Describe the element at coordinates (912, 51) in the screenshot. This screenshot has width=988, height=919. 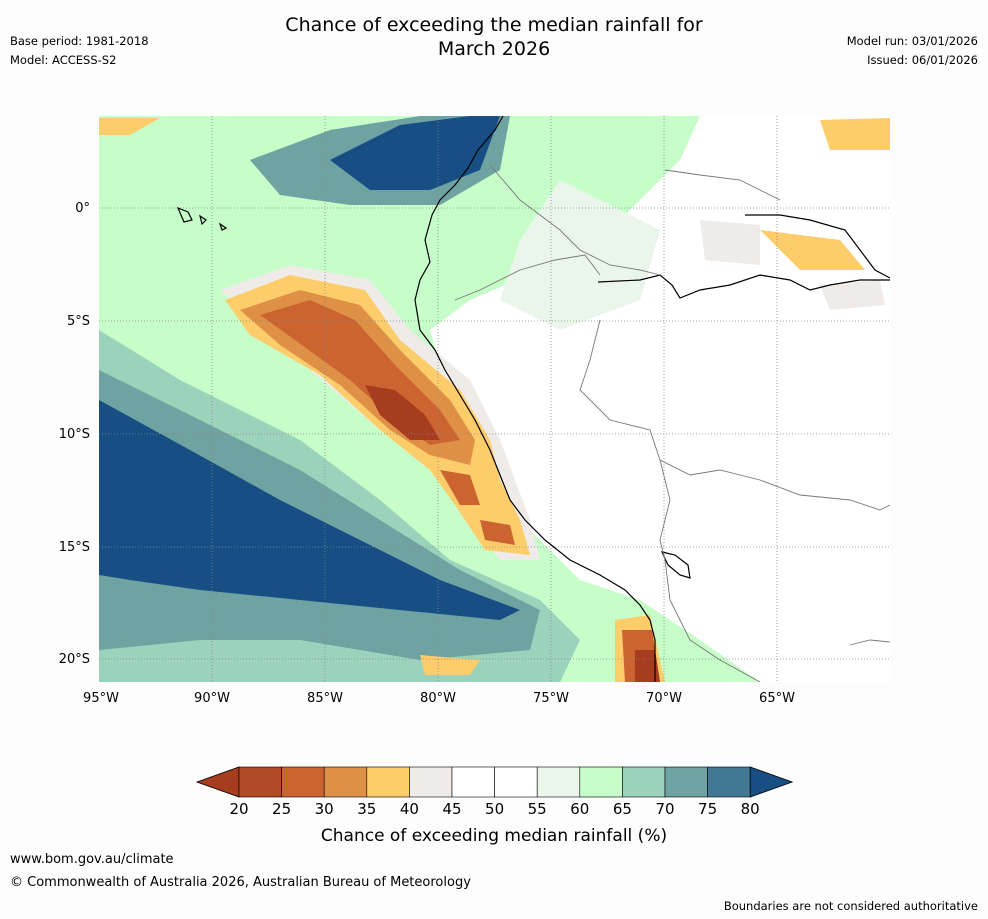
I see `meta-right: Model run: 03/01/2026 Issued: 06/01/2026` at that location.